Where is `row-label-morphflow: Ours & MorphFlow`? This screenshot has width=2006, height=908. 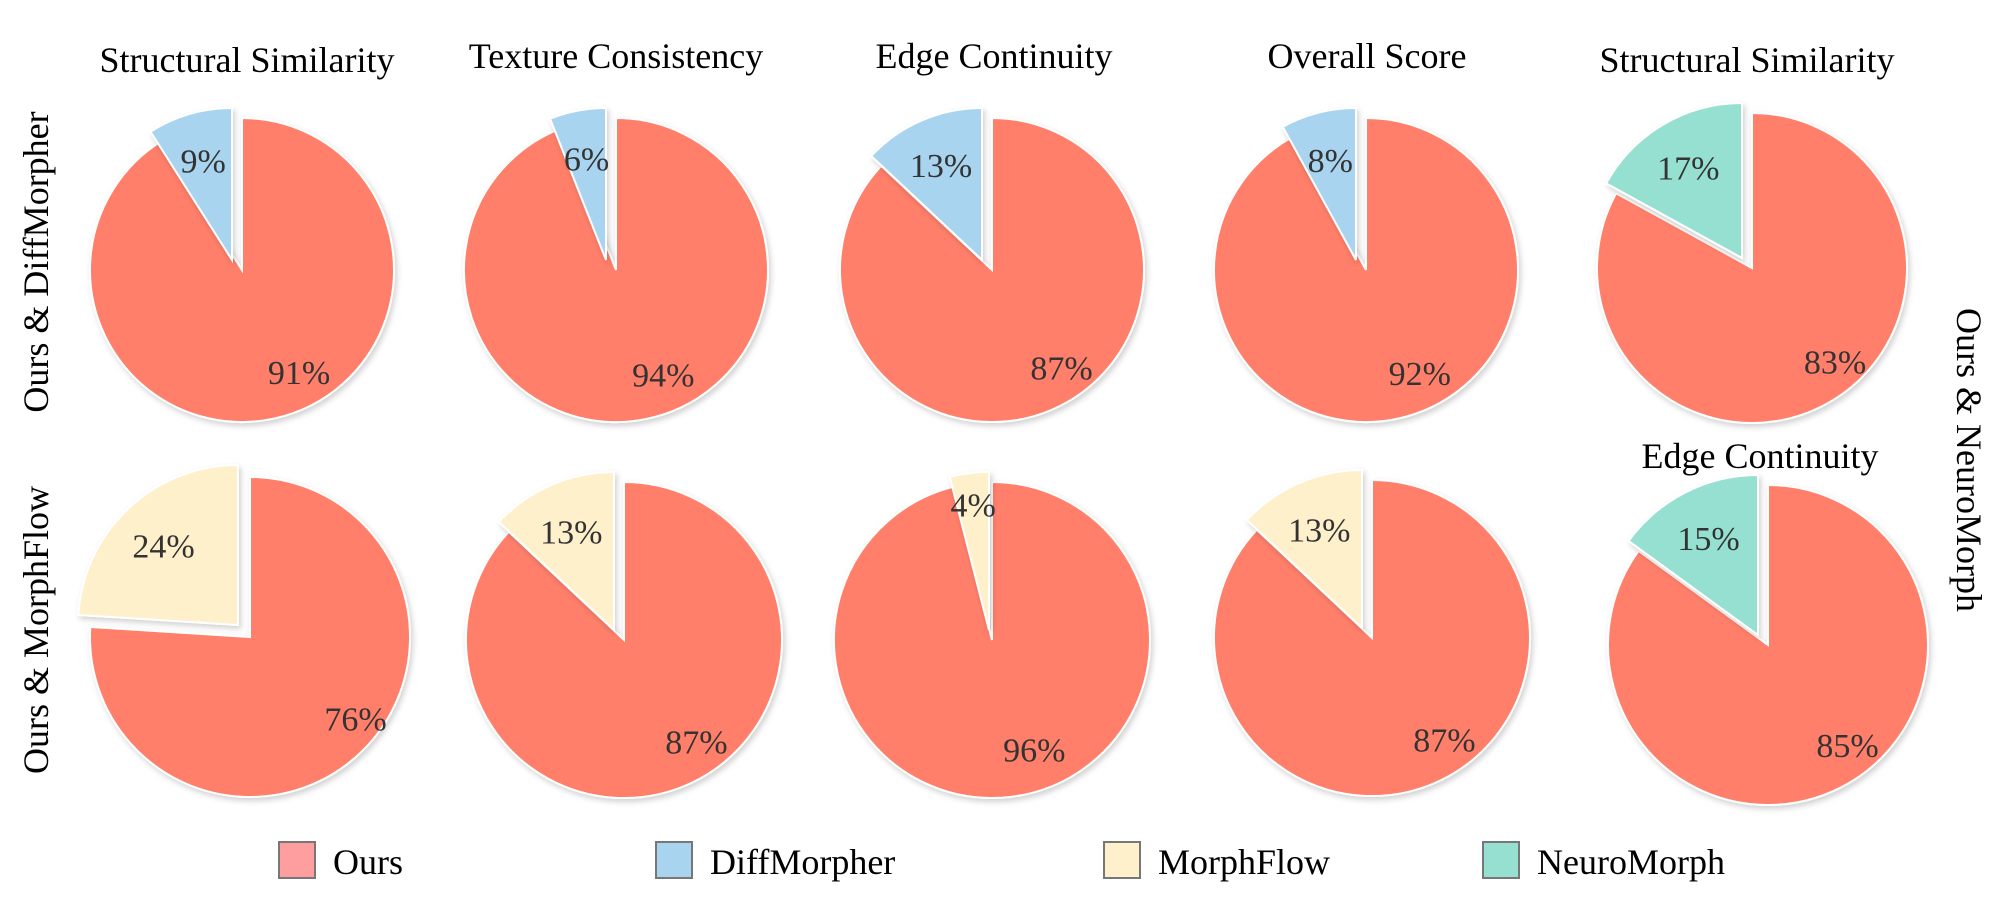 row-label-morphflow: Ours & MorphFlow is located at coordinates (36, 630).